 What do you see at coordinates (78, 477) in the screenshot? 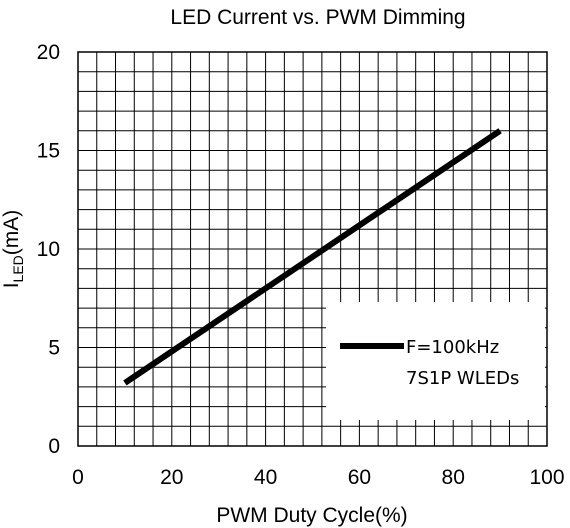
I see `x-tick-label: 0` at bounding box center [78, 477].